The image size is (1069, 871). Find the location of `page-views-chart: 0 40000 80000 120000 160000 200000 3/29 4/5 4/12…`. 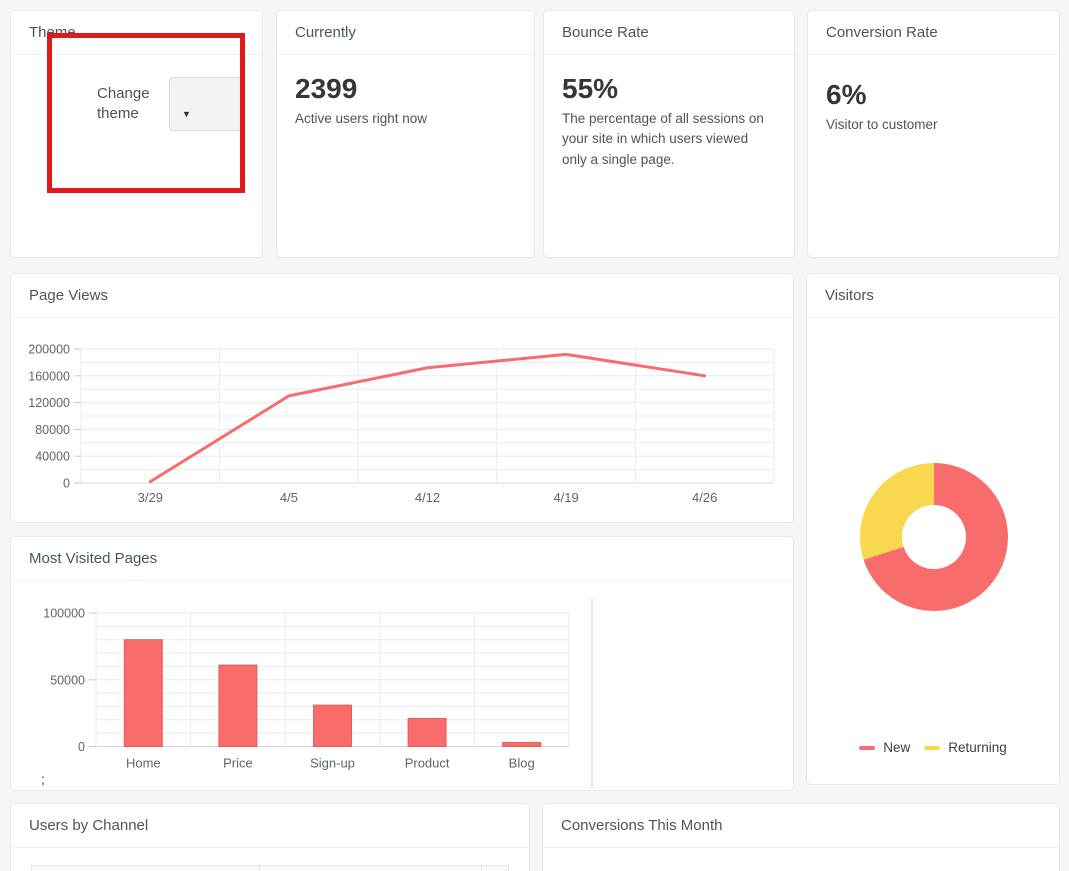

page-views-chart: 0 40000 80000 120000 160000 200000 3/29 4/5 4/12… is located at coordinates (401, 424).